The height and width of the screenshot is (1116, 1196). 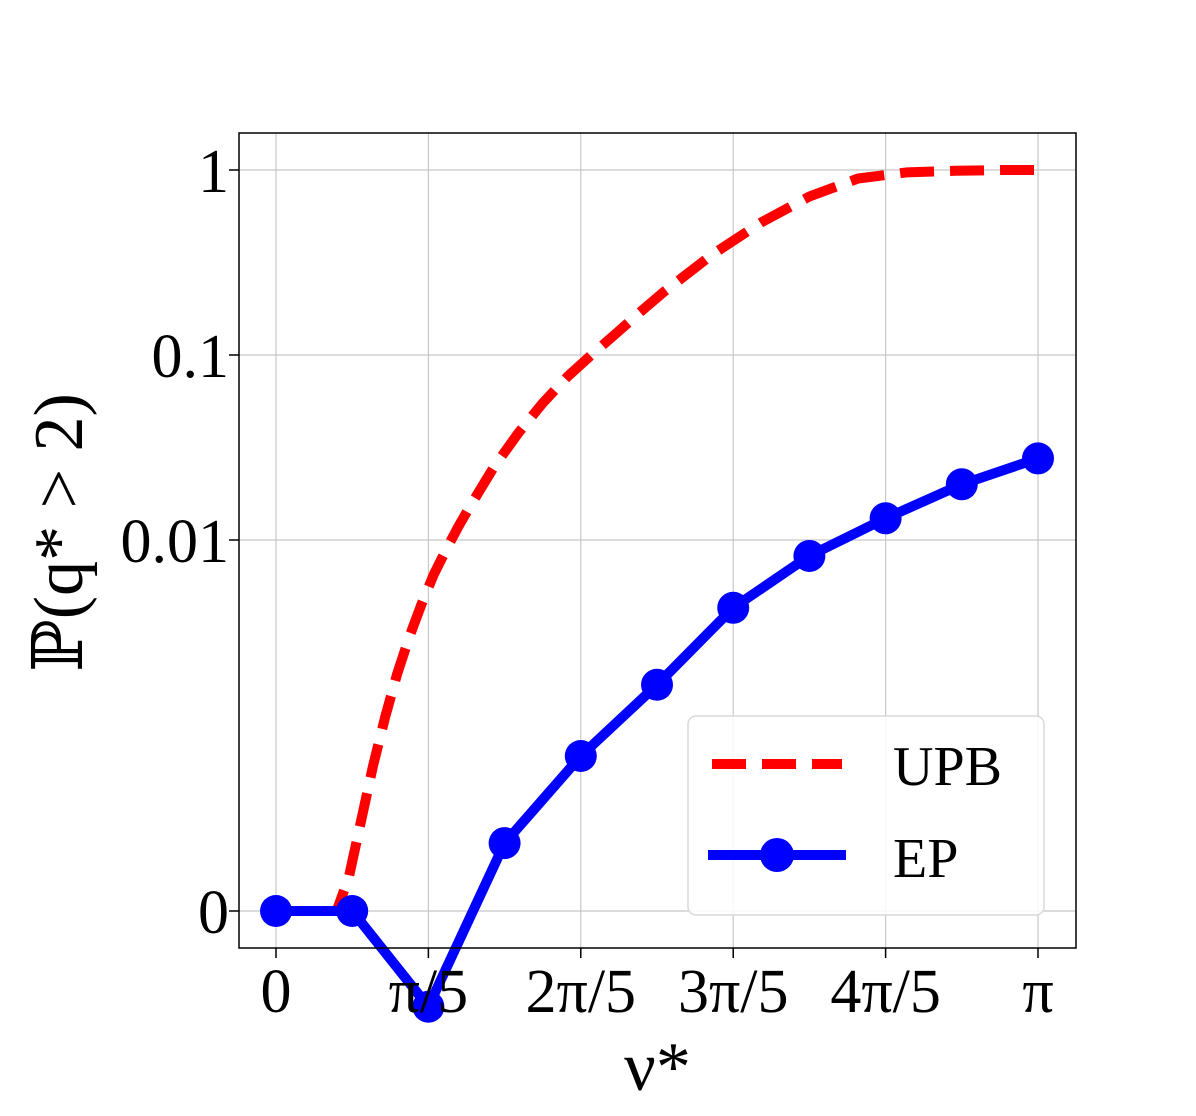 I want to click on legend-ep-label: EP, so click(x=925, y=859).